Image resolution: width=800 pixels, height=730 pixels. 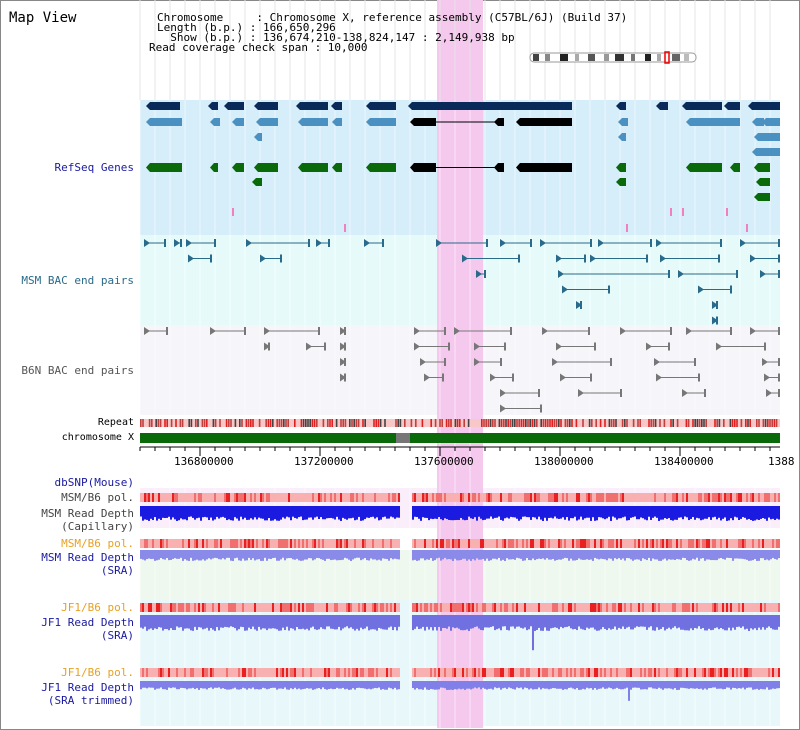 I want to click on track-label-msm-depth-sra-1: MSM Read Depth, so click(x=87, y=557).